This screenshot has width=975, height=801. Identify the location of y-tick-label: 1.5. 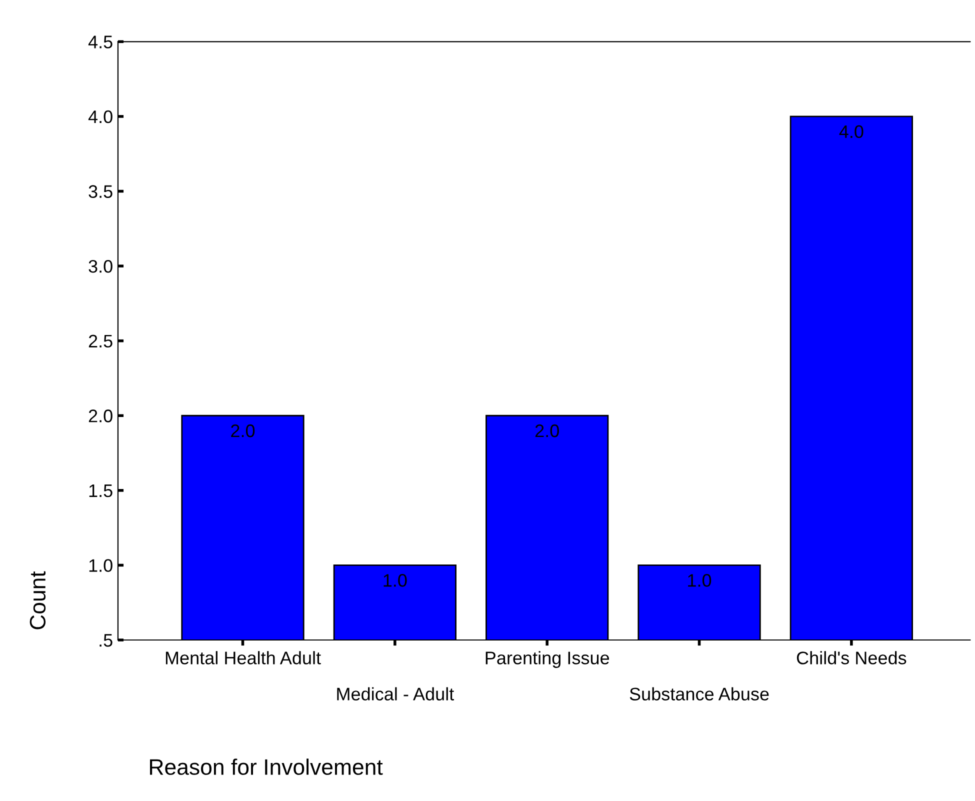
(100, 491).